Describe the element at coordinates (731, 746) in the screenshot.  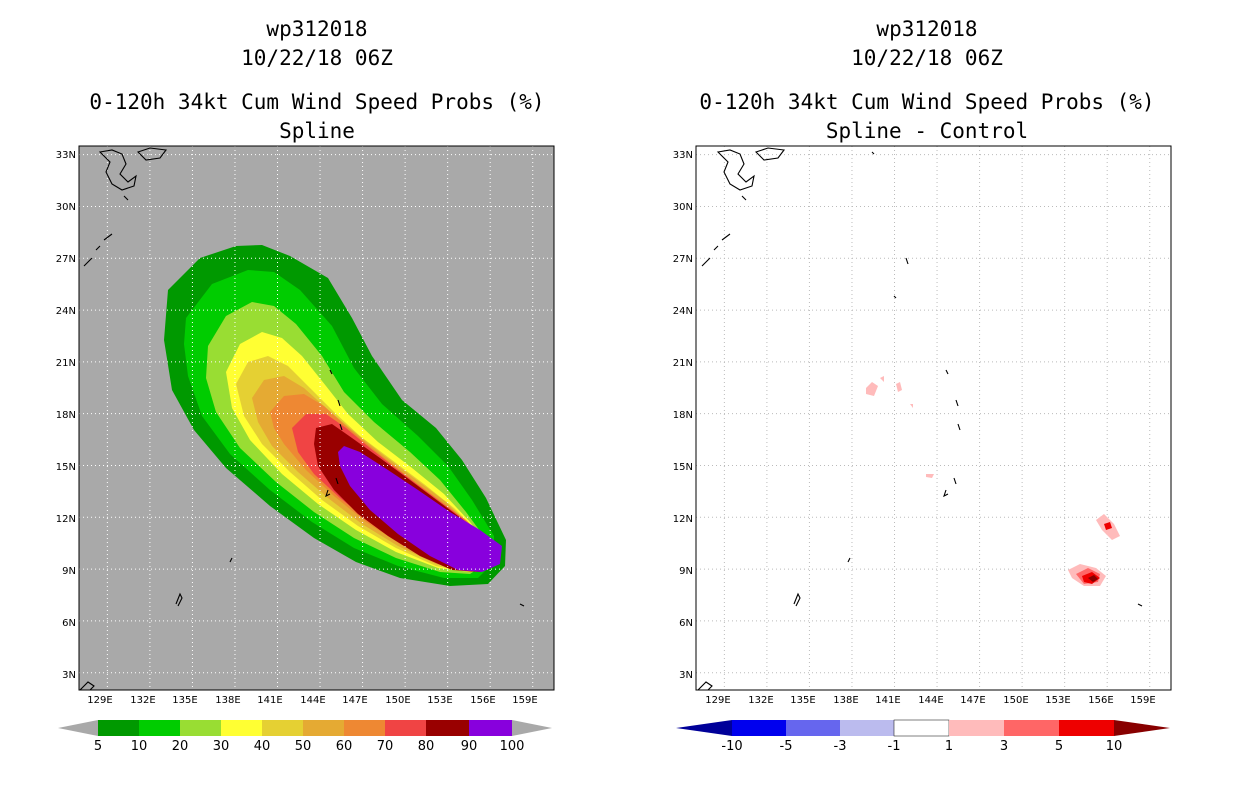
I see `right-cb-label-neg10: -10` at that location.